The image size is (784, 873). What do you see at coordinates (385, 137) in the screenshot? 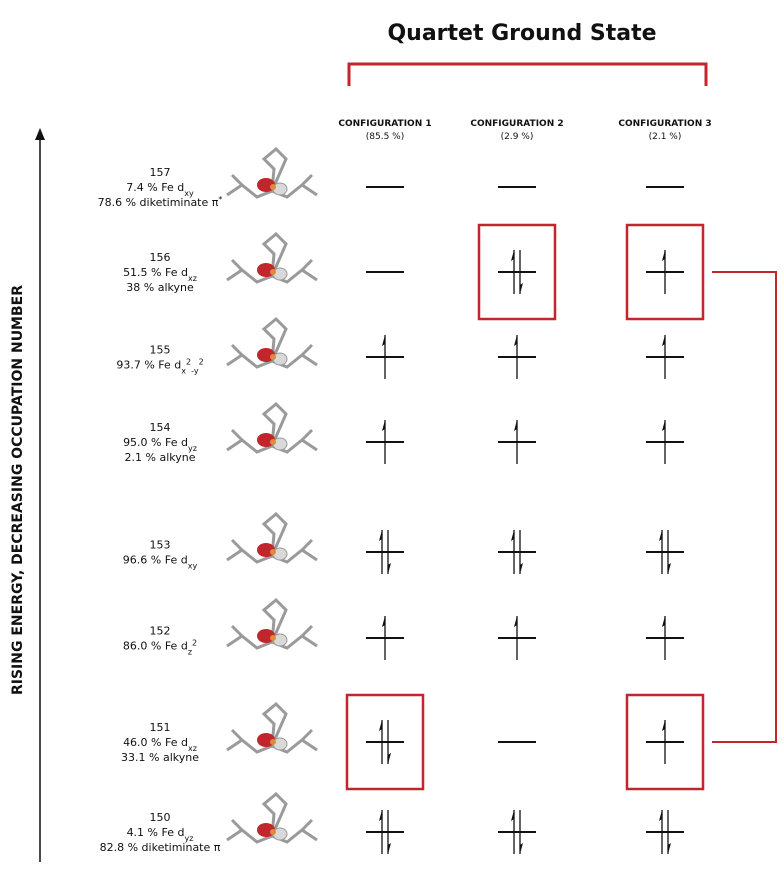
I see `config-weight: (85.5 %)` at bounding box center [385, 137].